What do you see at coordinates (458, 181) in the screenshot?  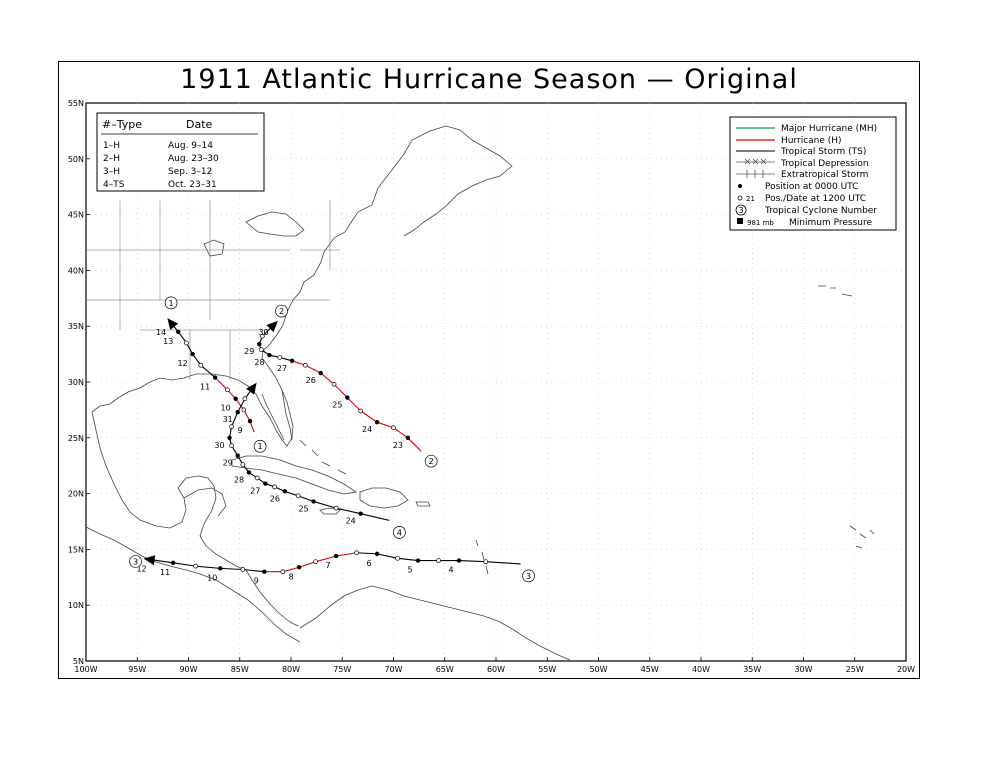 I see `canada-coast` at bounding box center [458, 181].